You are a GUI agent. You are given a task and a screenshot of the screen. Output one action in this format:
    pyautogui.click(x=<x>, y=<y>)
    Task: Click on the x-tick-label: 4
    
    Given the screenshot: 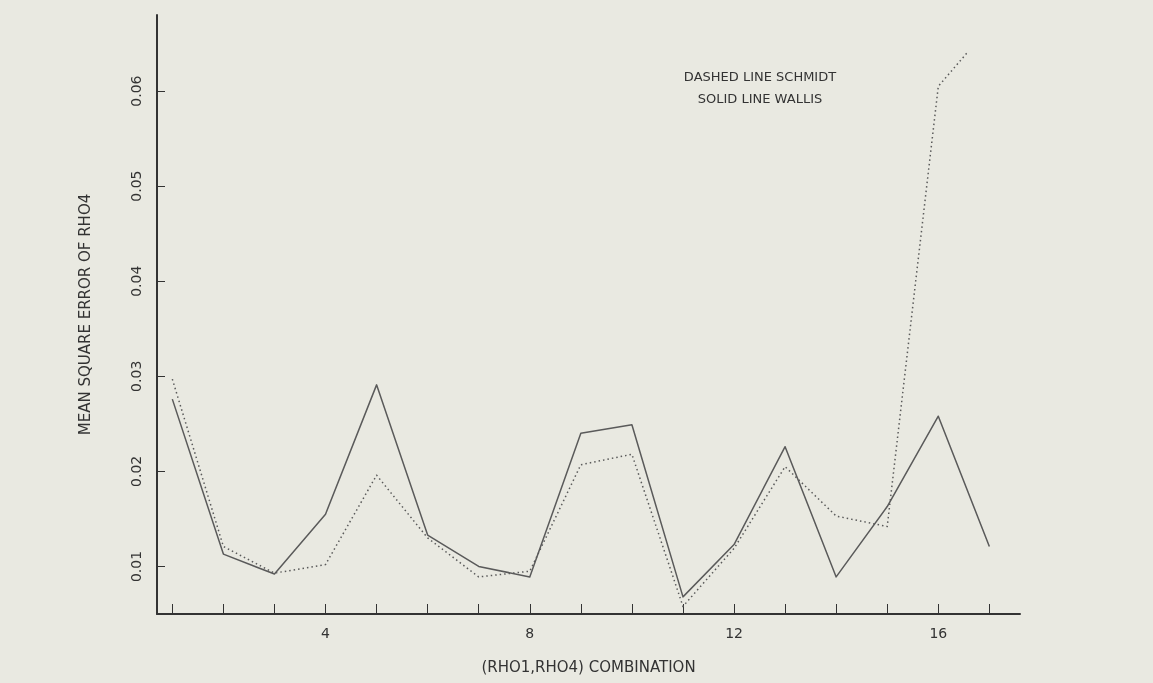 What is the action you would take?
    pyautogui.click(x=326, y=633)
    